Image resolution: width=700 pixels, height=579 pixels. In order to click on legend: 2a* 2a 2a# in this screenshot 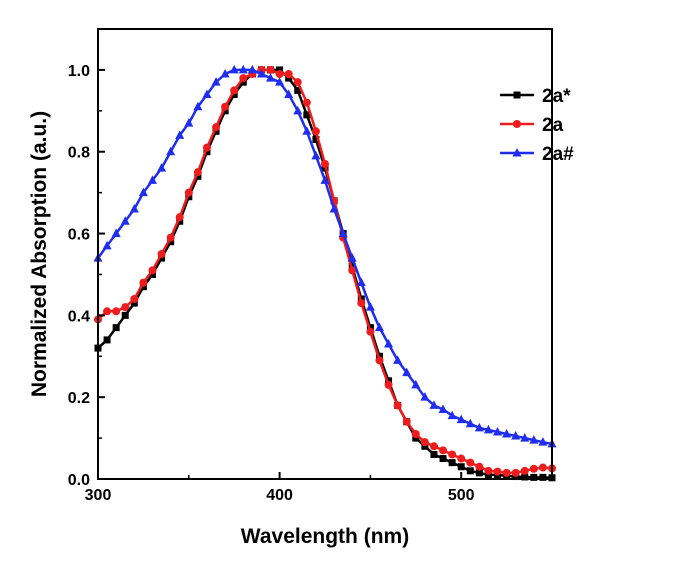, I will do `click(537, 125)`.